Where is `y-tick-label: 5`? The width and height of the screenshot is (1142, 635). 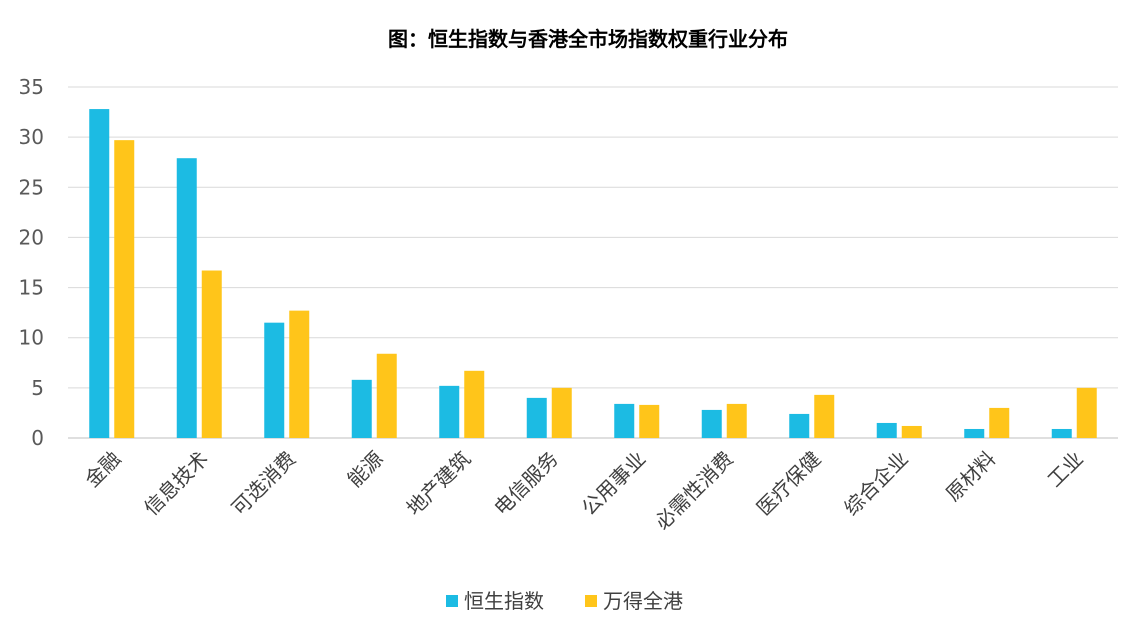 y-tick-label: 5 is located at coordinates (37, 388).